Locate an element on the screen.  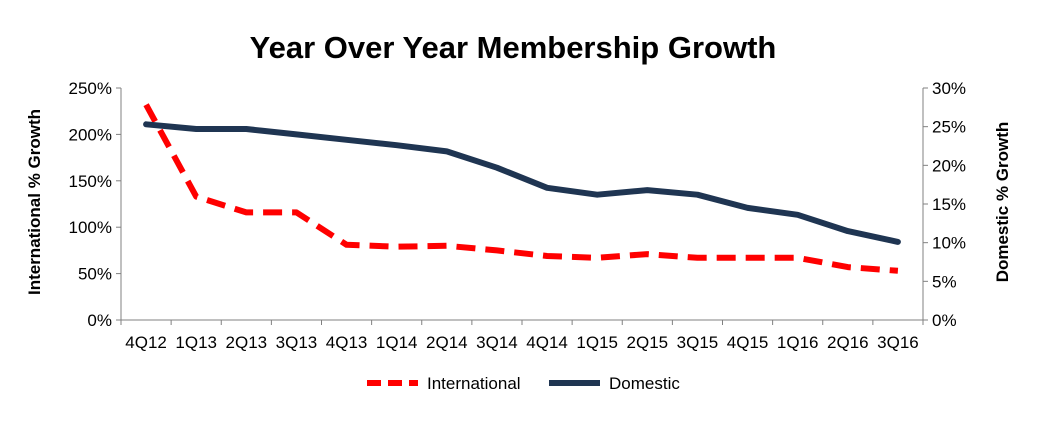
x-tick-label: 3Q13 is located at coordinates (297, 342).